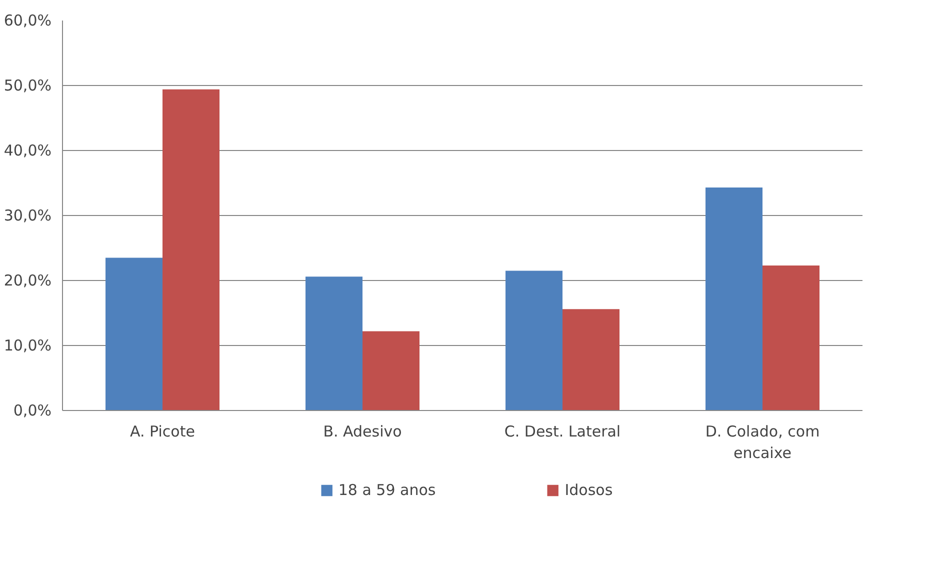  Describe the element at coordinates (28, 281) in the screenshot. I see `y-tick-label: 20,0%` at that location.